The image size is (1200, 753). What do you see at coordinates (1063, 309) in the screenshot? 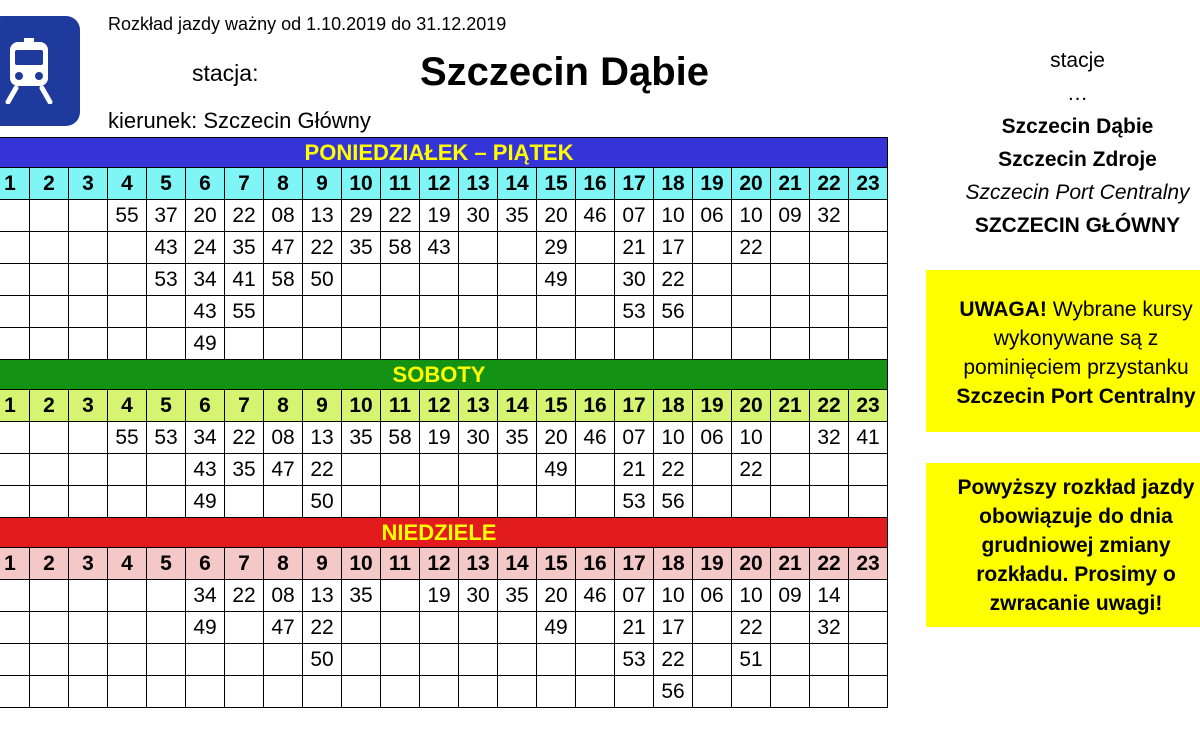
I see `notice-line: UWAGA! Wybrane kursy` at bounding box center [1063, 309].